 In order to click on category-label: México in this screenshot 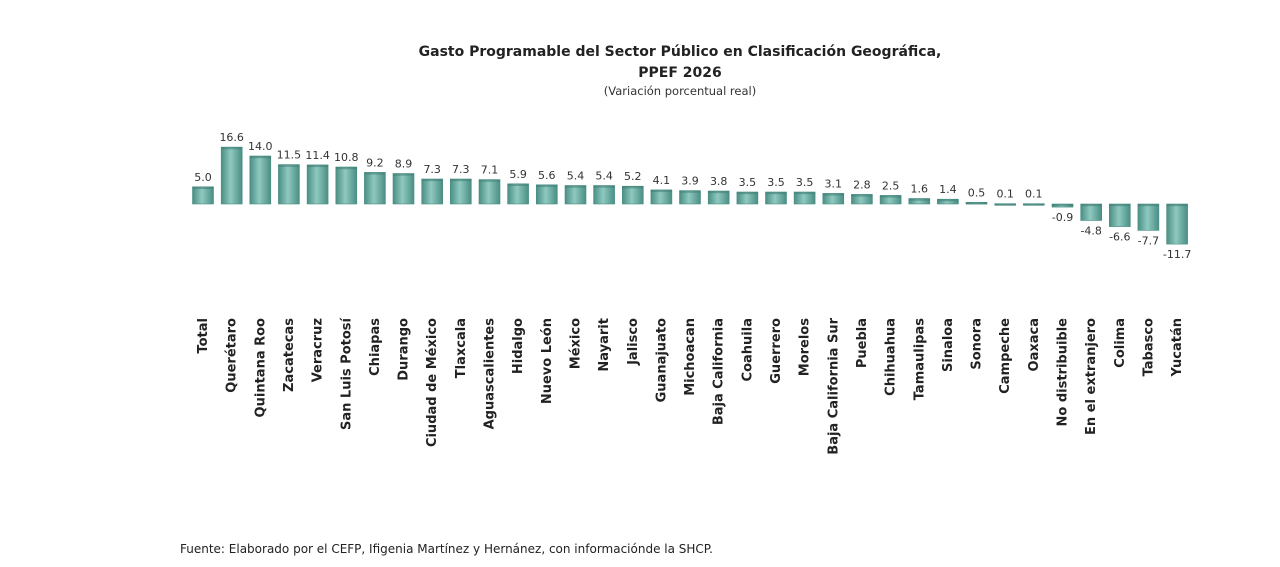, I will do `click(576, 343)`.